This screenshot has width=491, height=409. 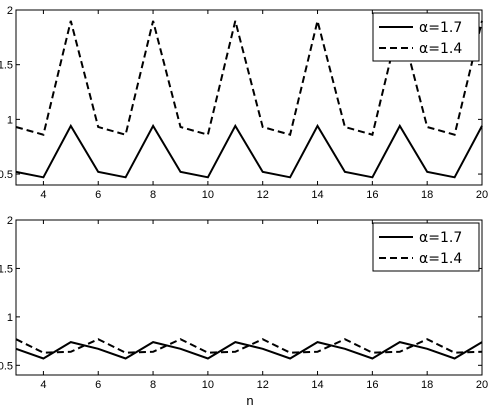 What do you see at coordinates (153, 195) in the screenshot?
I see `top-x-tick-label: 8` at bounding box center [153, 195].